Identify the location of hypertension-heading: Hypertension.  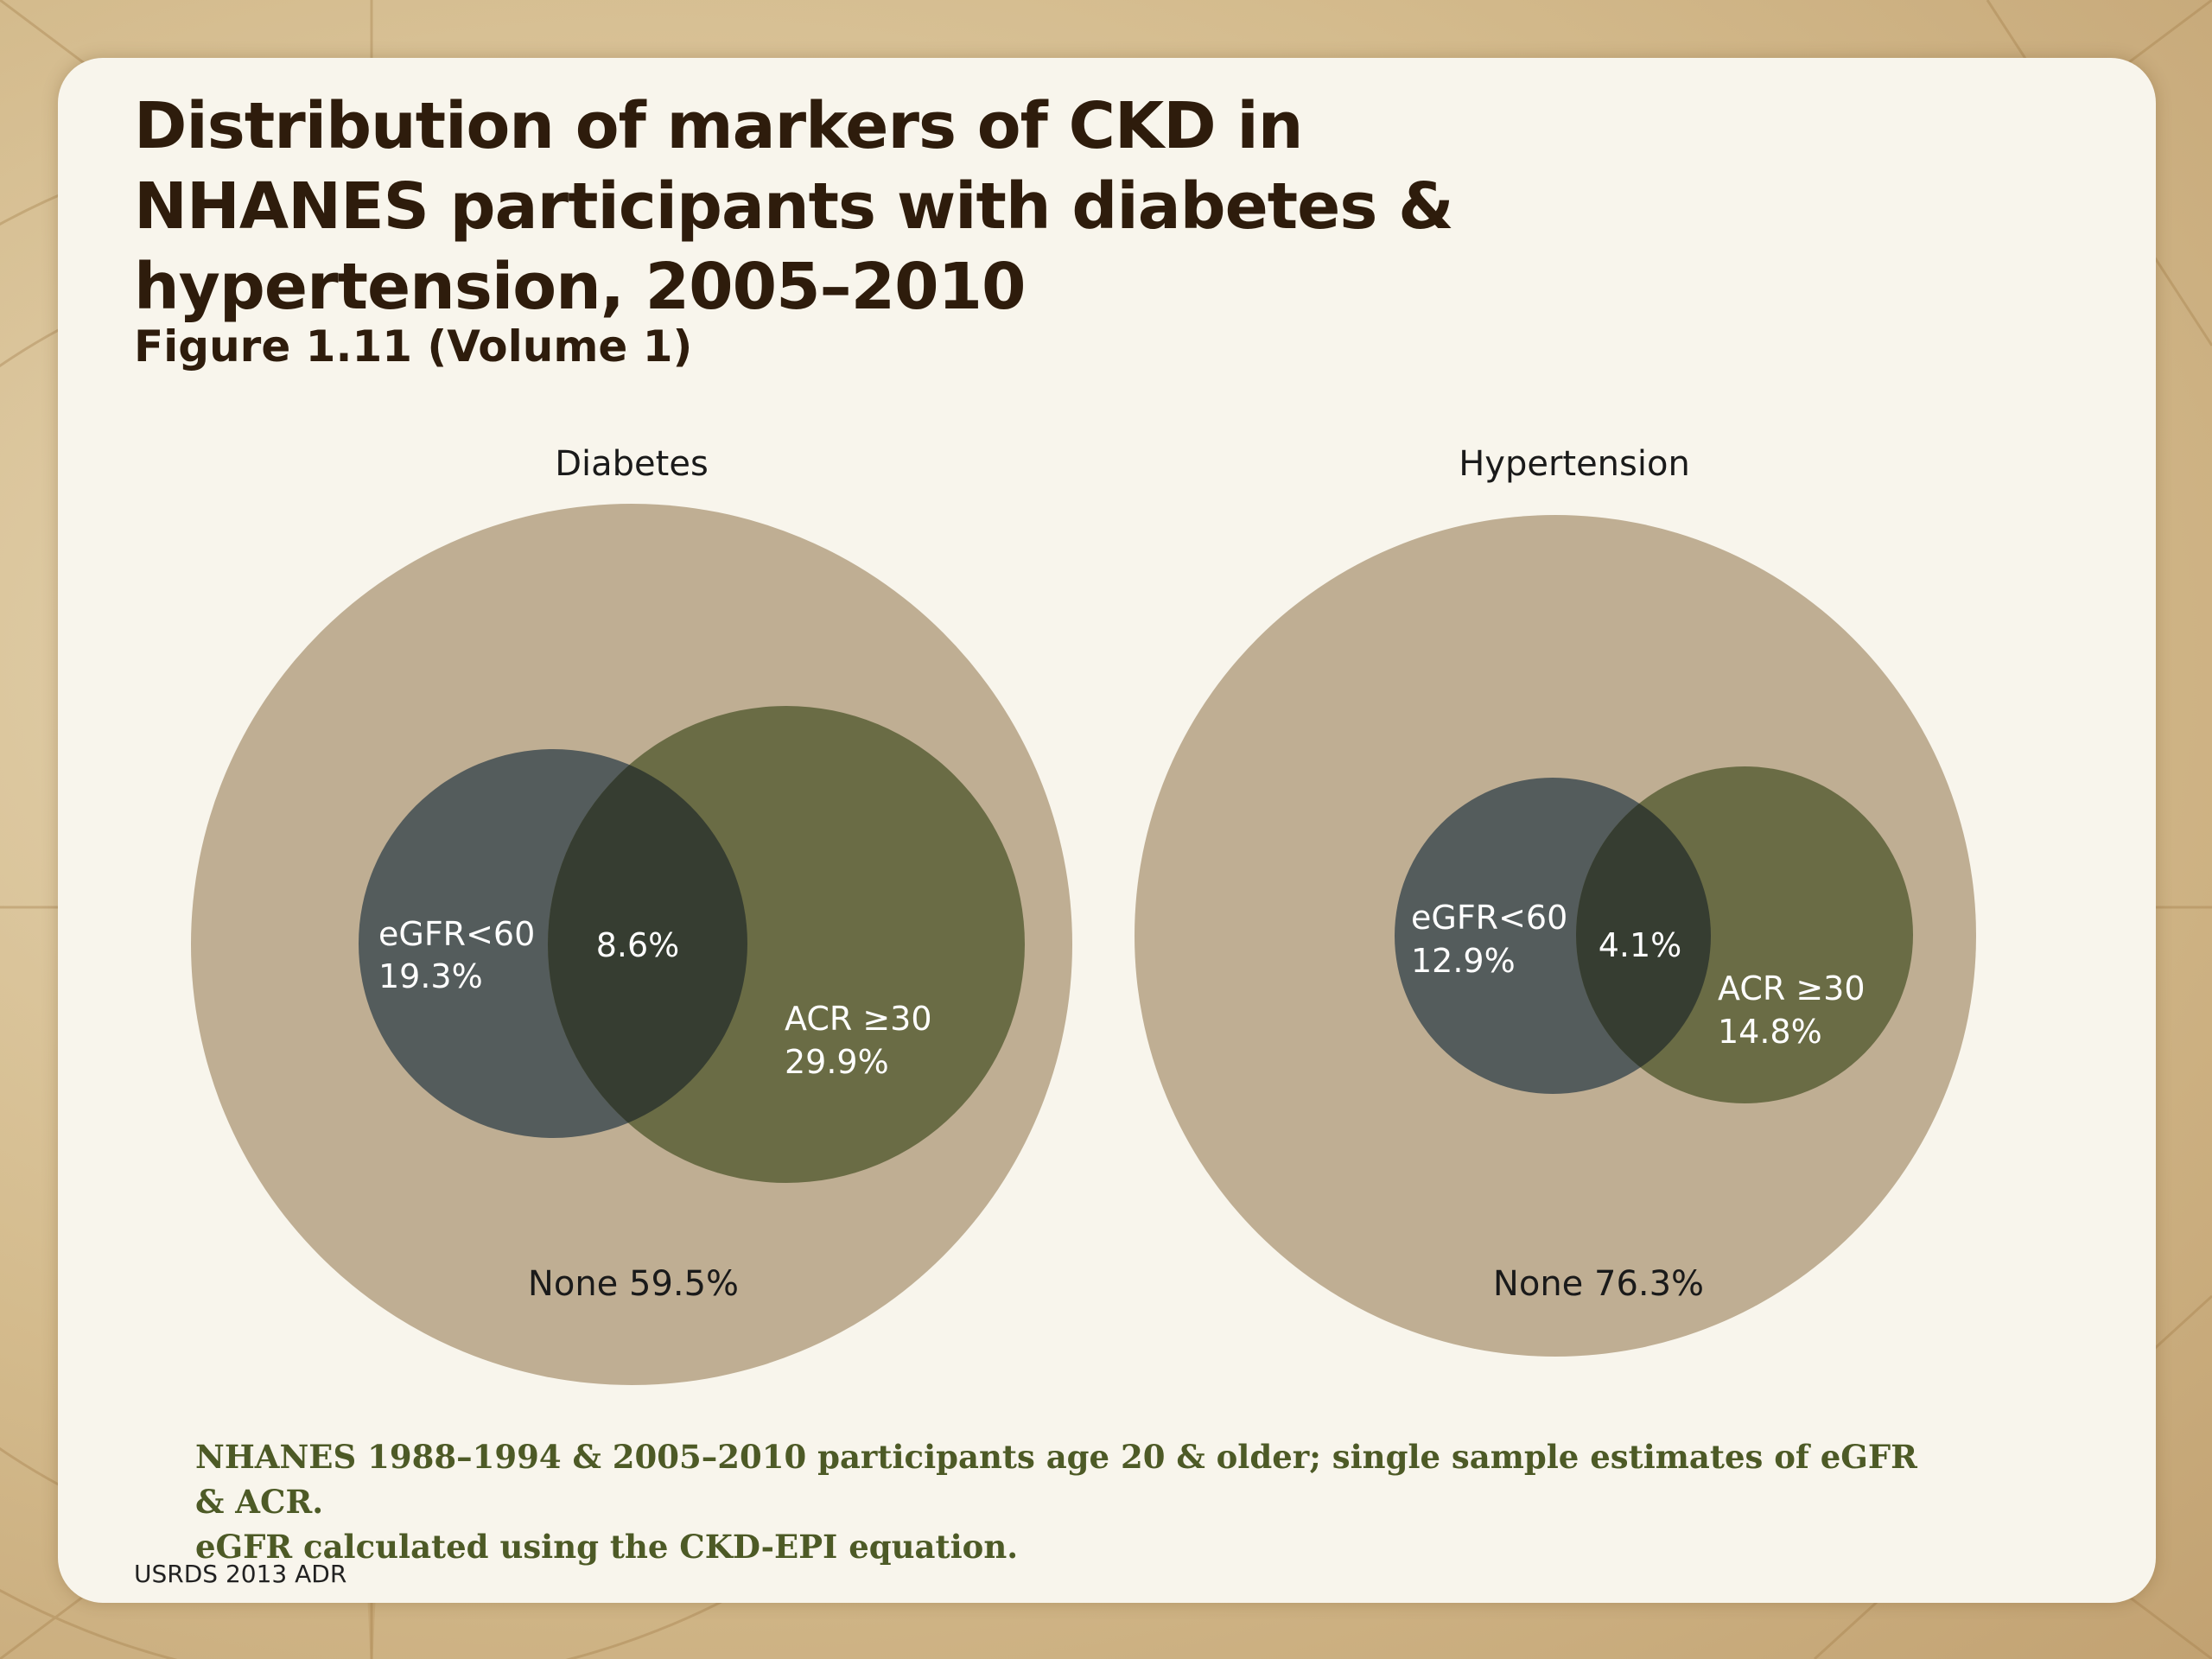
(1574, 464).